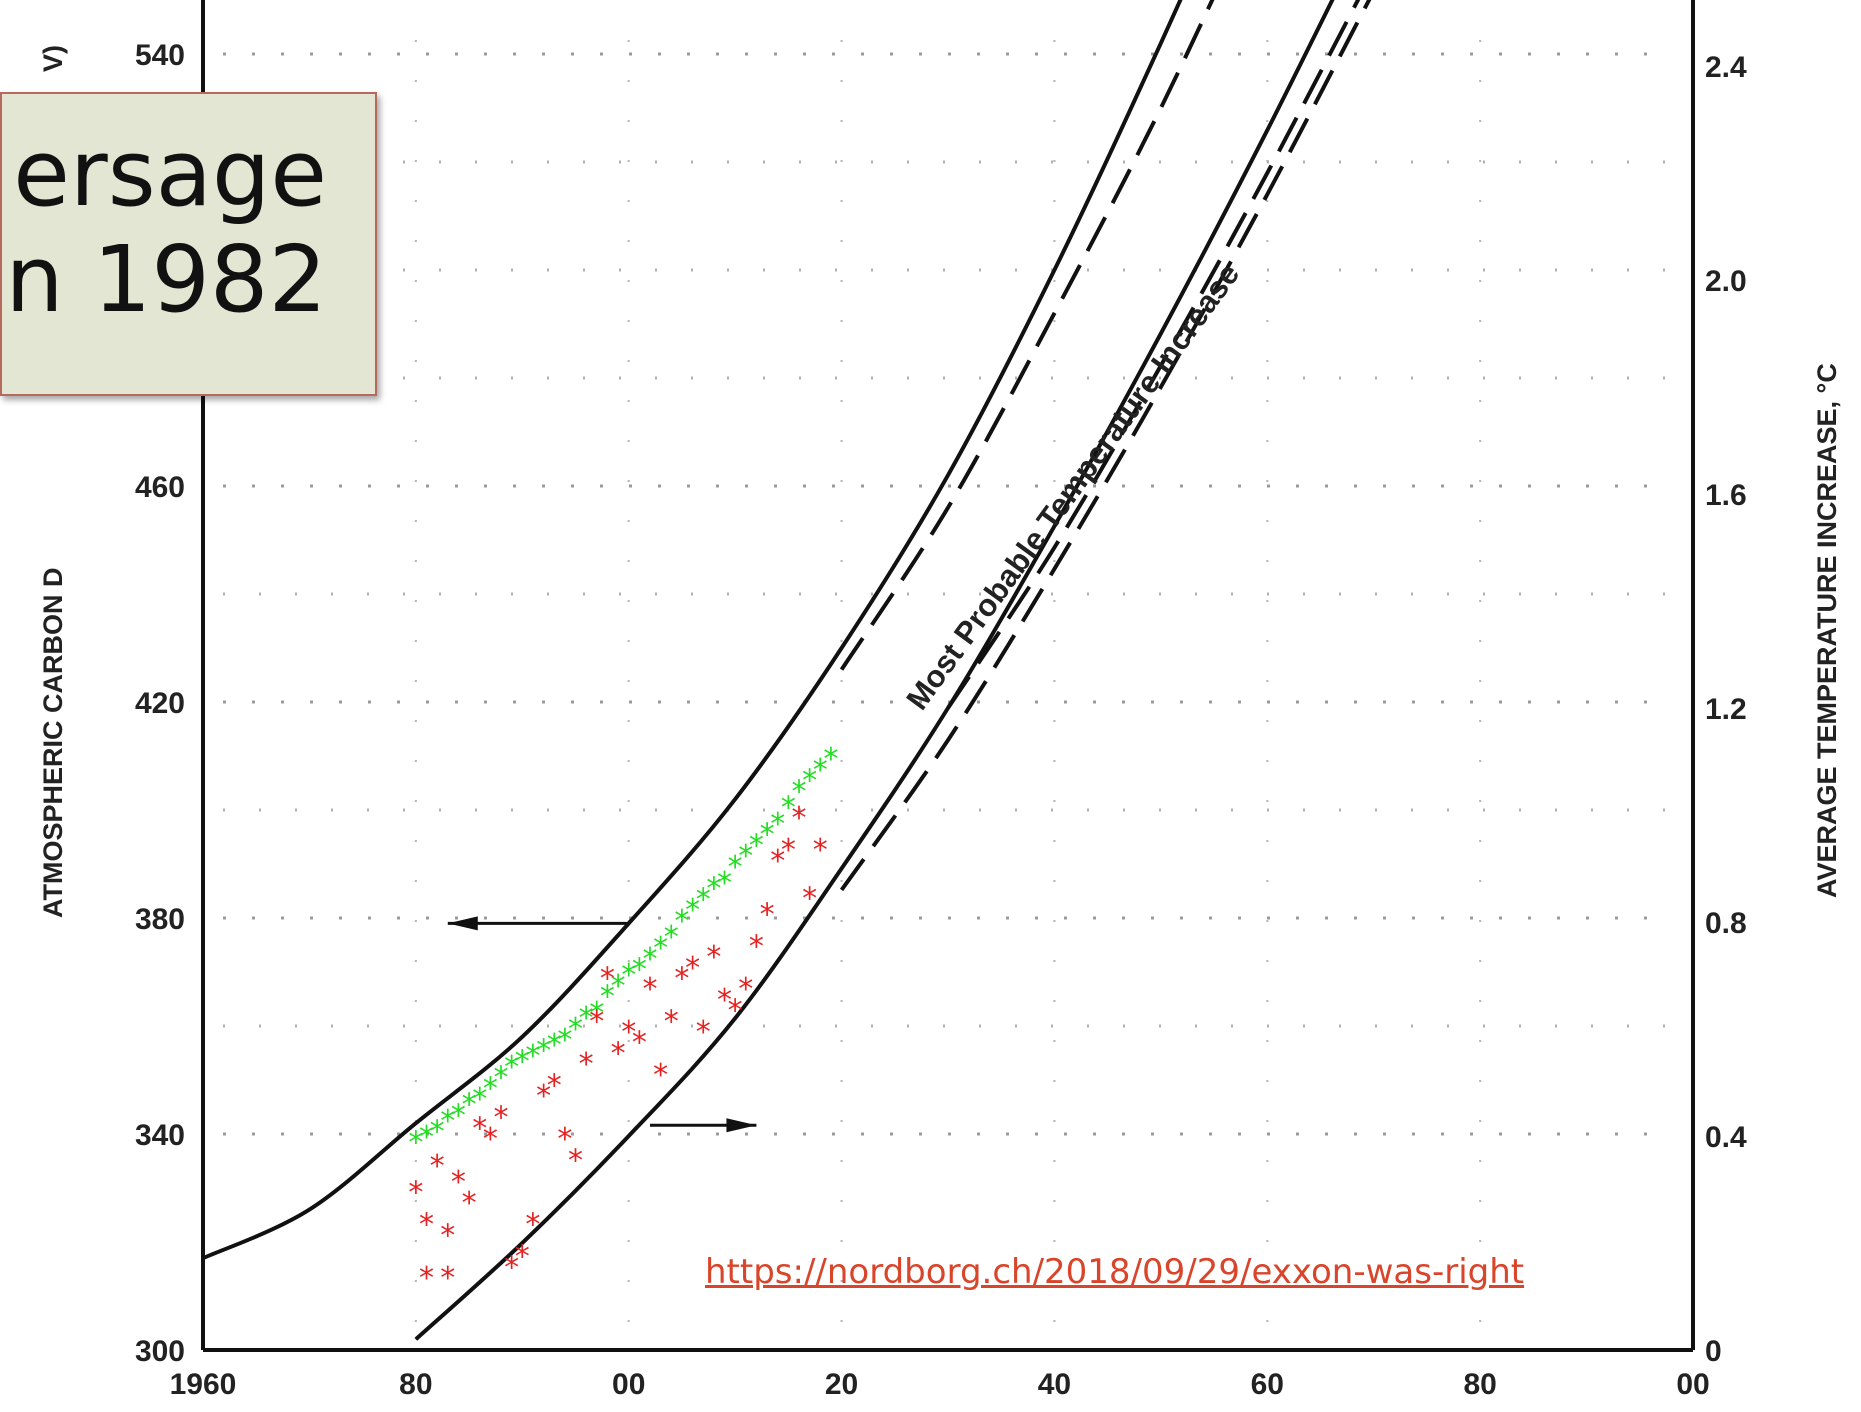 This screenshot has height=1412, width=1861. What do you see at coordinates (203, 1384) in the screenshot?
I see `x-tick-label-0: 1960` at bounding box center [203, 1384].